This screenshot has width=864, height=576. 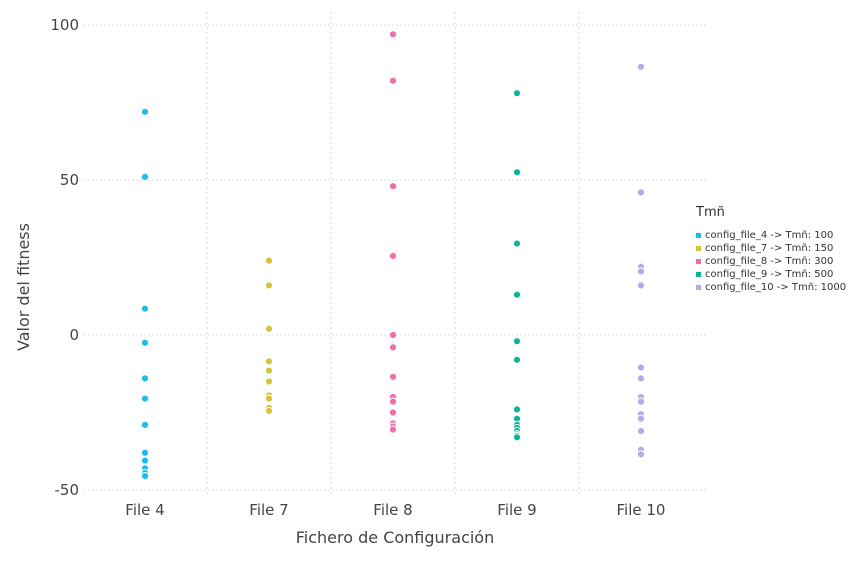 What do you see at coordinates (67, 490) in the screenshot?
I see `y-tick-label: -50` at bounding box center [67, 490].